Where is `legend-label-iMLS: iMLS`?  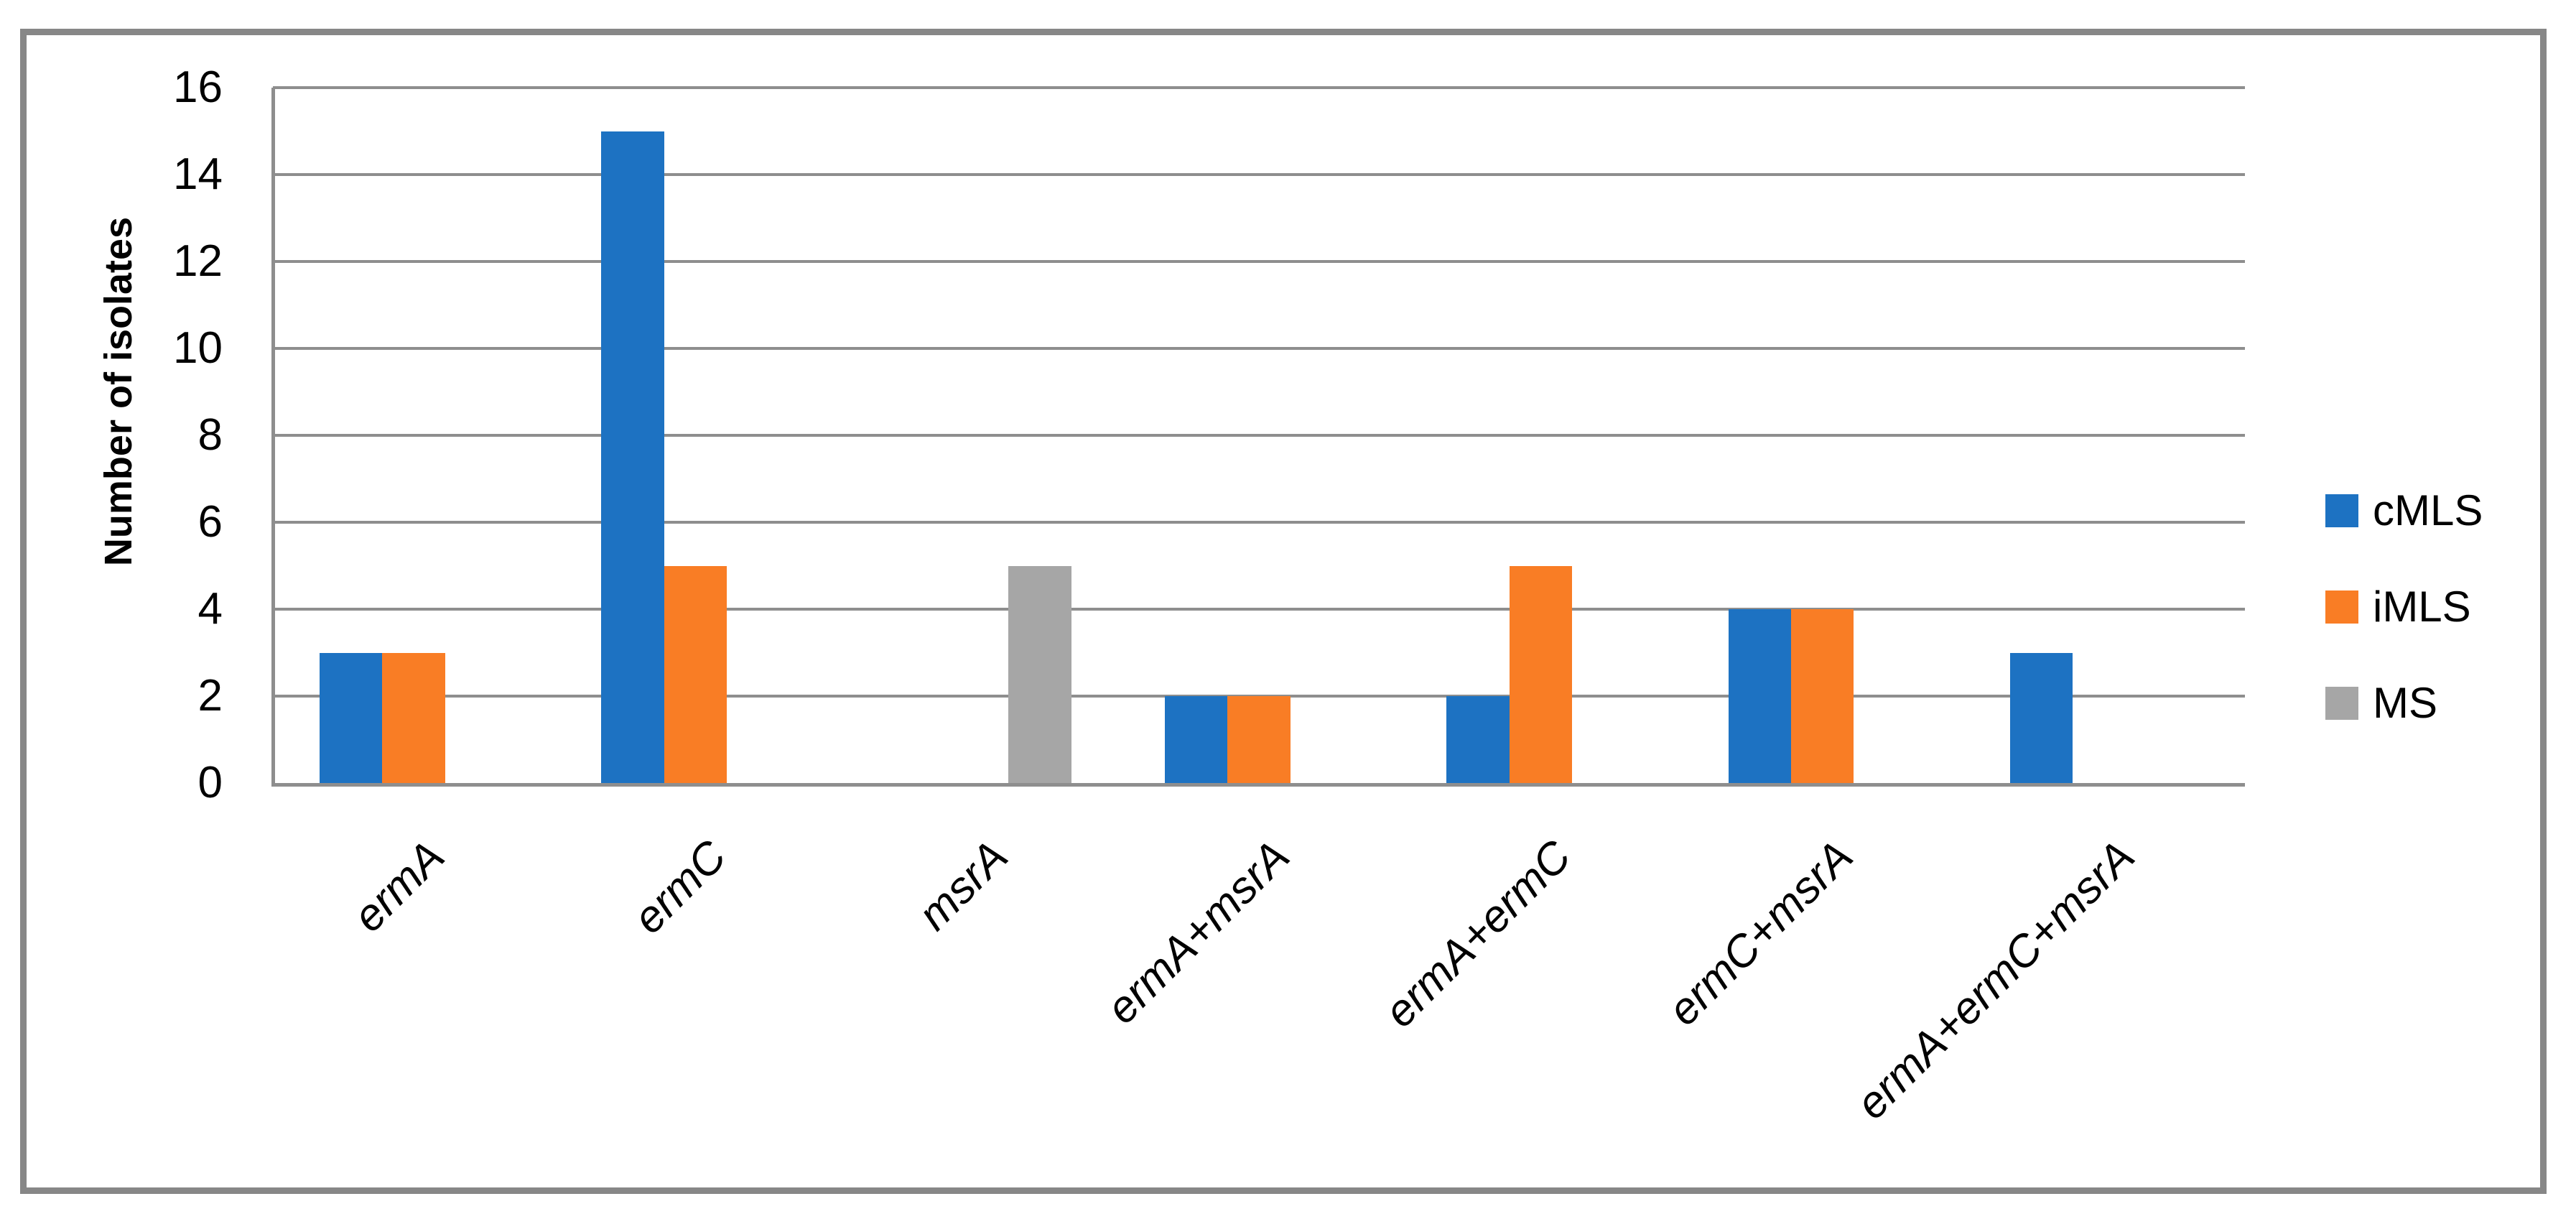 legend-label-iMLS: iMLS is located at coordinates (2422, 607).